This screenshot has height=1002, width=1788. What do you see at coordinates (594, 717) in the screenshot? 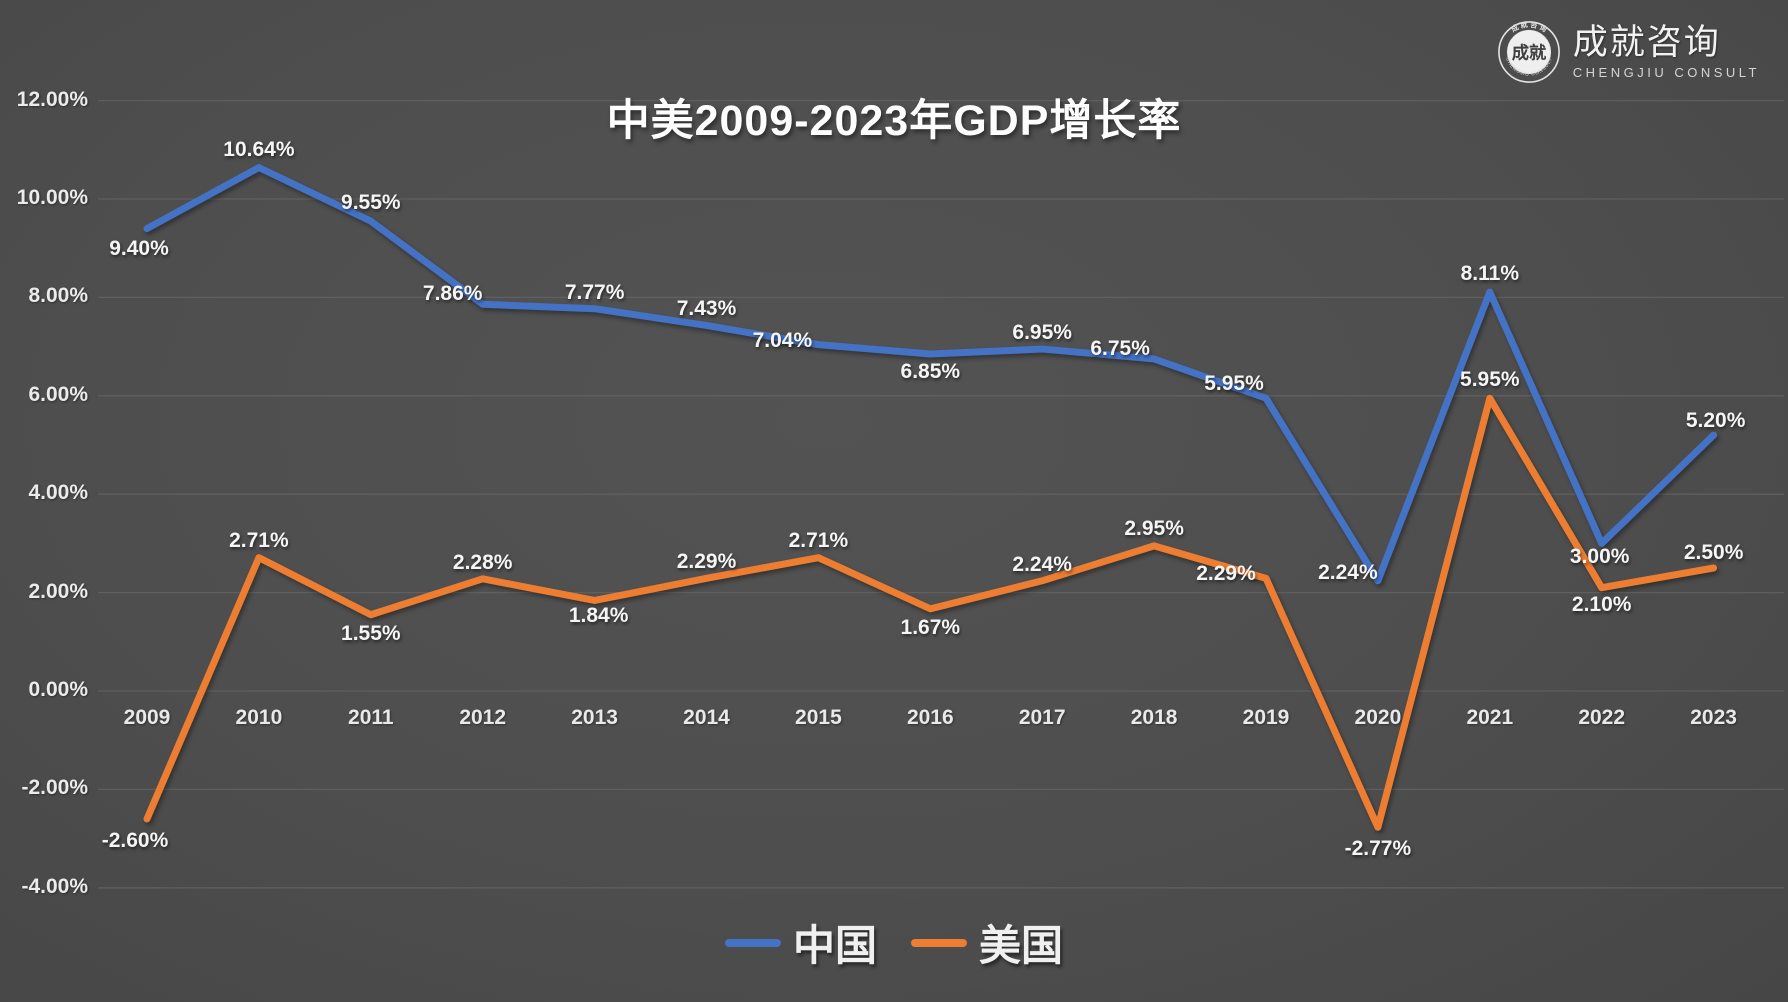
I see `x-axis-year-label: 2013` at bounding box center [594, 717].